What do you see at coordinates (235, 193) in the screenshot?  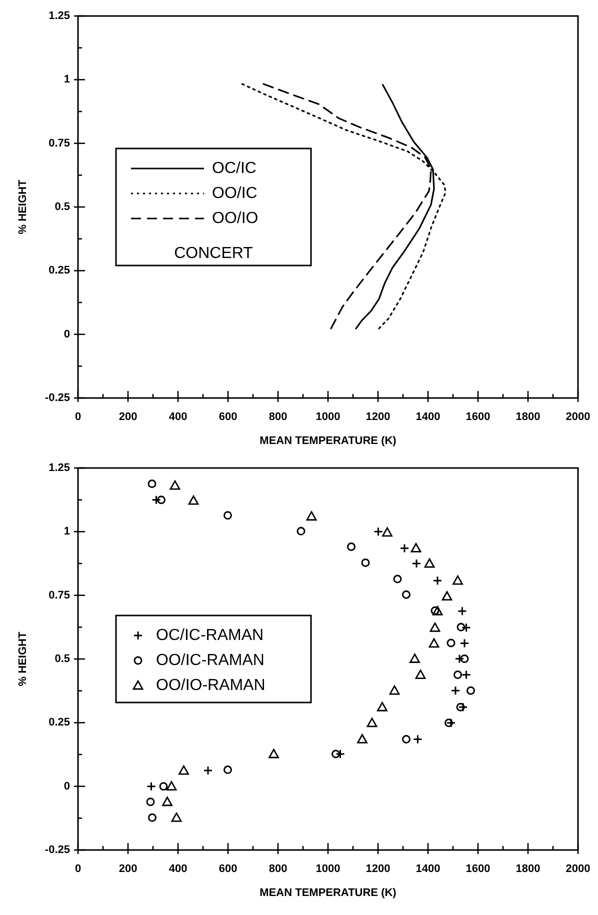 I see `legend-label: OO/IC` at bounding box center [235, 193].